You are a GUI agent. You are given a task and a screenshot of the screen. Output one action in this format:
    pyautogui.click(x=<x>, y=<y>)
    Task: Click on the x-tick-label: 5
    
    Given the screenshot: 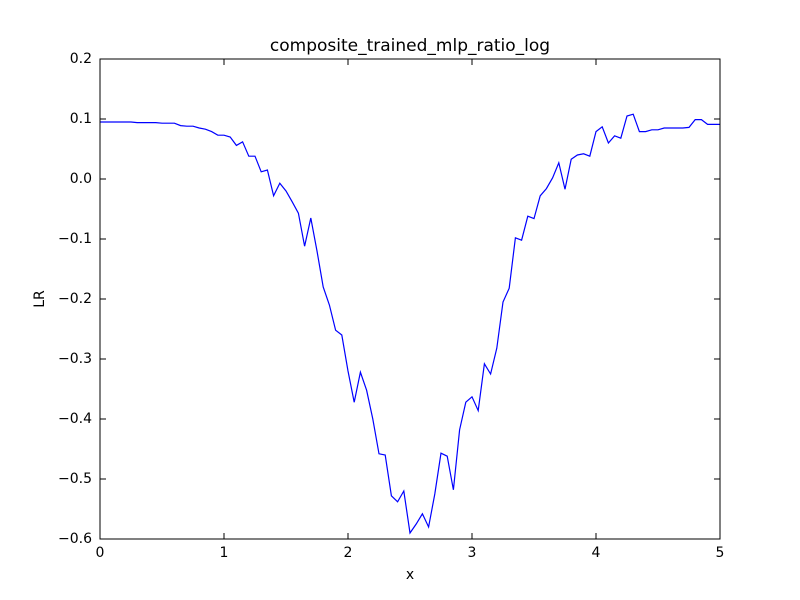 What is the action you would take?
    pyautogui.click(x=720, y=553)
    